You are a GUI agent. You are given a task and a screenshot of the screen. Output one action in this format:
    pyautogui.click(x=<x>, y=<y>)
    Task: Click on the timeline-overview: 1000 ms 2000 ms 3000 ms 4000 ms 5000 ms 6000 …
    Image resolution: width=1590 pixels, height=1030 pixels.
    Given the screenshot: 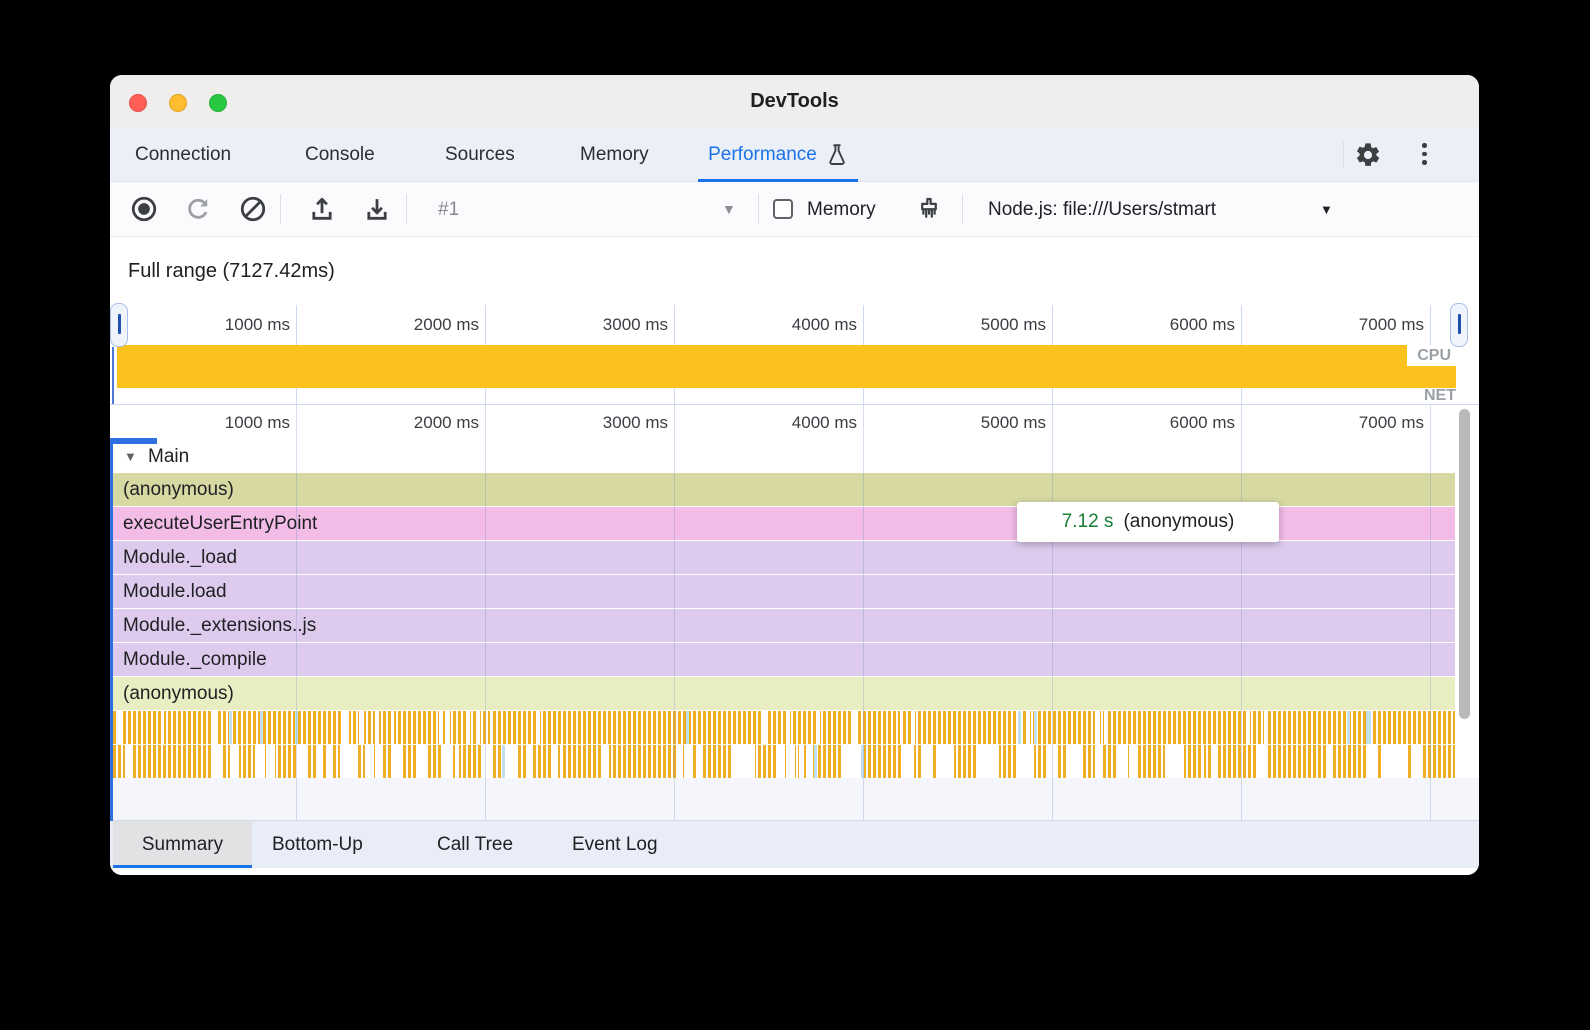 What is the action you would take?
    pyautogui.click(x=794, y=353)
    